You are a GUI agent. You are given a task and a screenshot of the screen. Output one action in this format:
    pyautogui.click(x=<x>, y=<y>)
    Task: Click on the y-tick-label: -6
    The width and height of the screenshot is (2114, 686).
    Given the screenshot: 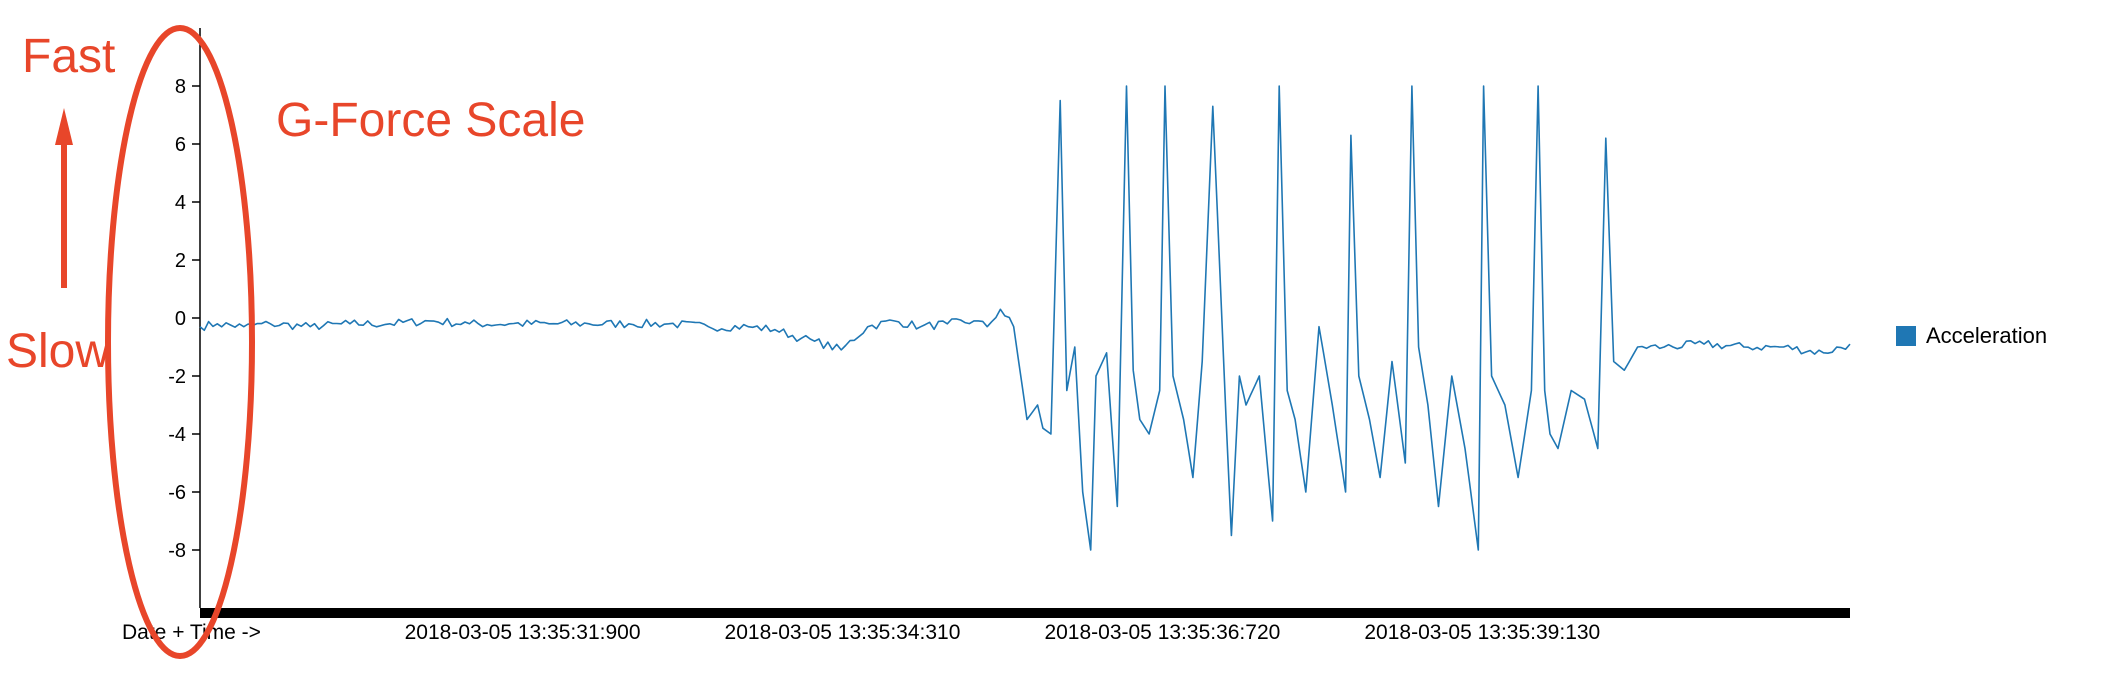 What is the action you would take?
    pyautogui.click(x=177, y=493)
    